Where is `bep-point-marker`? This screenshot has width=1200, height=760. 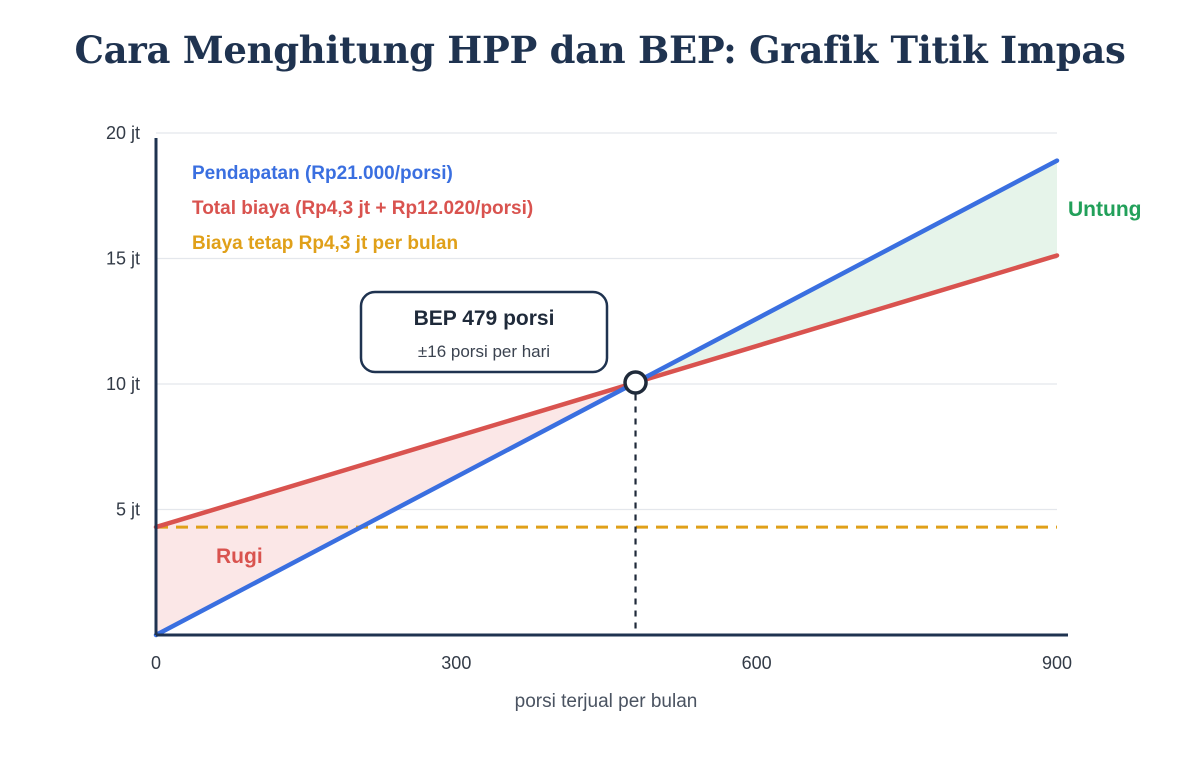
bep-point-marker is located at coordinates (635, 382).